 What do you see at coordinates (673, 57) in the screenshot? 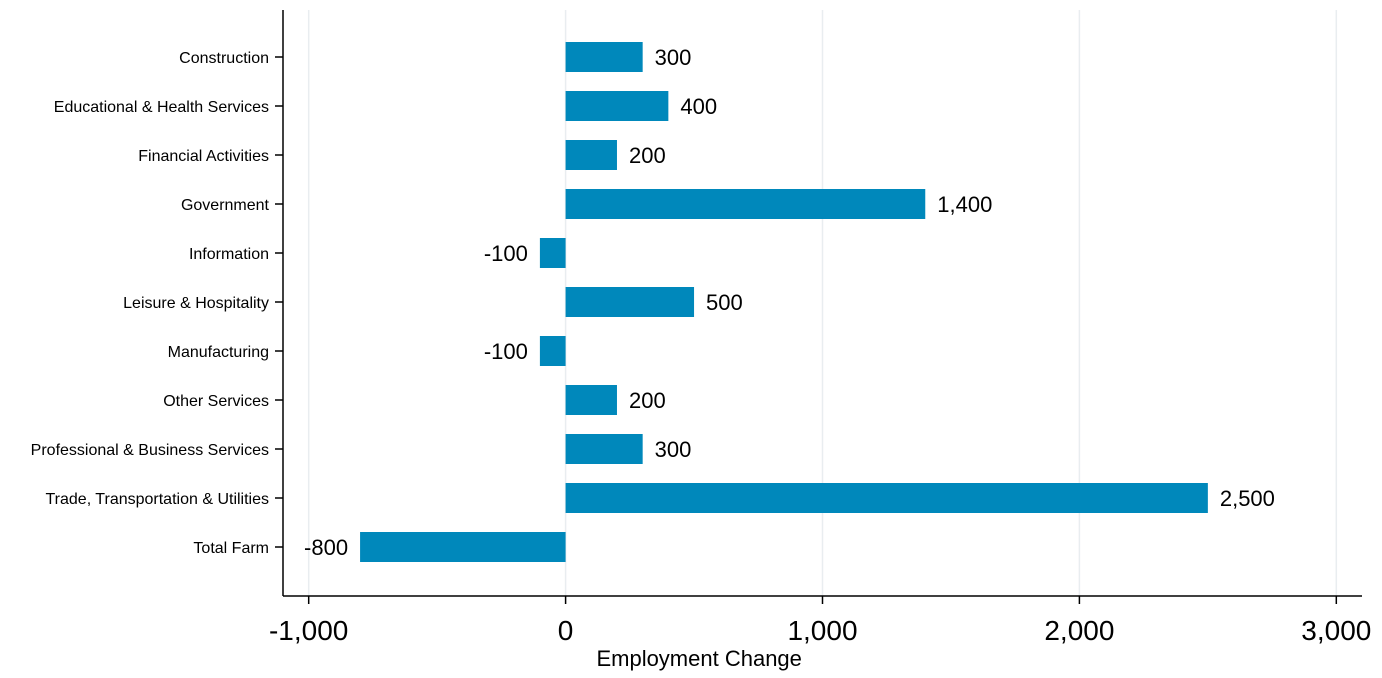
I see `value-label-0: 300` at bounding box center [673, 57].